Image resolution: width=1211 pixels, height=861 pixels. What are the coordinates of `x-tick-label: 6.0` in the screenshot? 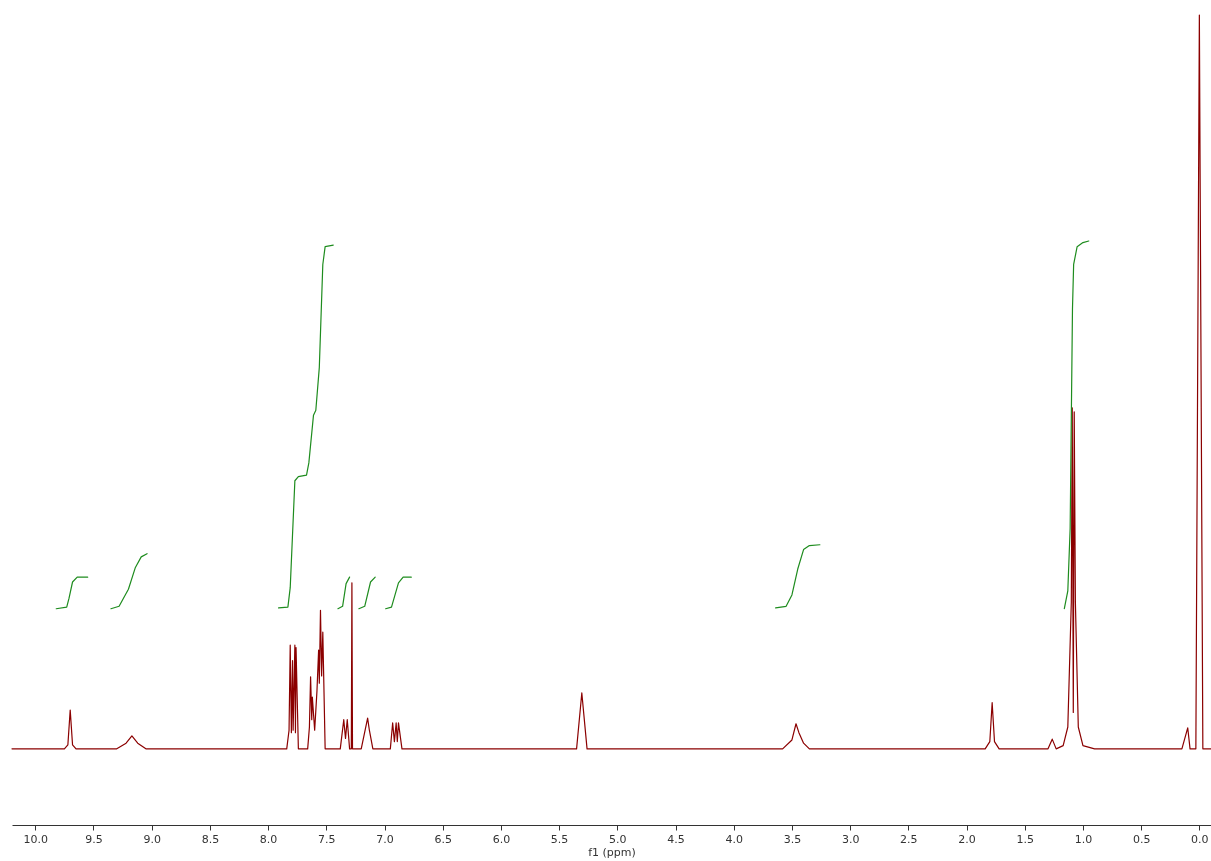 It's located at (501, 839).